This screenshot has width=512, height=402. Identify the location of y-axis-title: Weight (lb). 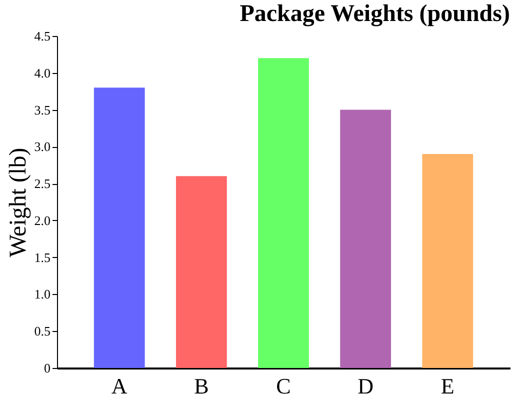
(18, 203).